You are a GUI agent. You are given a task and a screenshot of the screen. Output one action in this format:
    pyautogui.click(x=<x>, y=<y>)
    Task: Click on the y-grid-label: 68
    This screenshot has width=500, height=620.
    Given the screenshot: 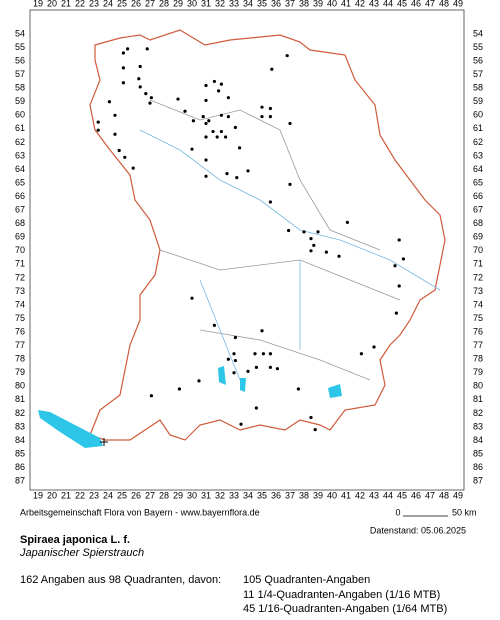 What is the action you would take?
    pyautogui.click(x=20, y=223)
    